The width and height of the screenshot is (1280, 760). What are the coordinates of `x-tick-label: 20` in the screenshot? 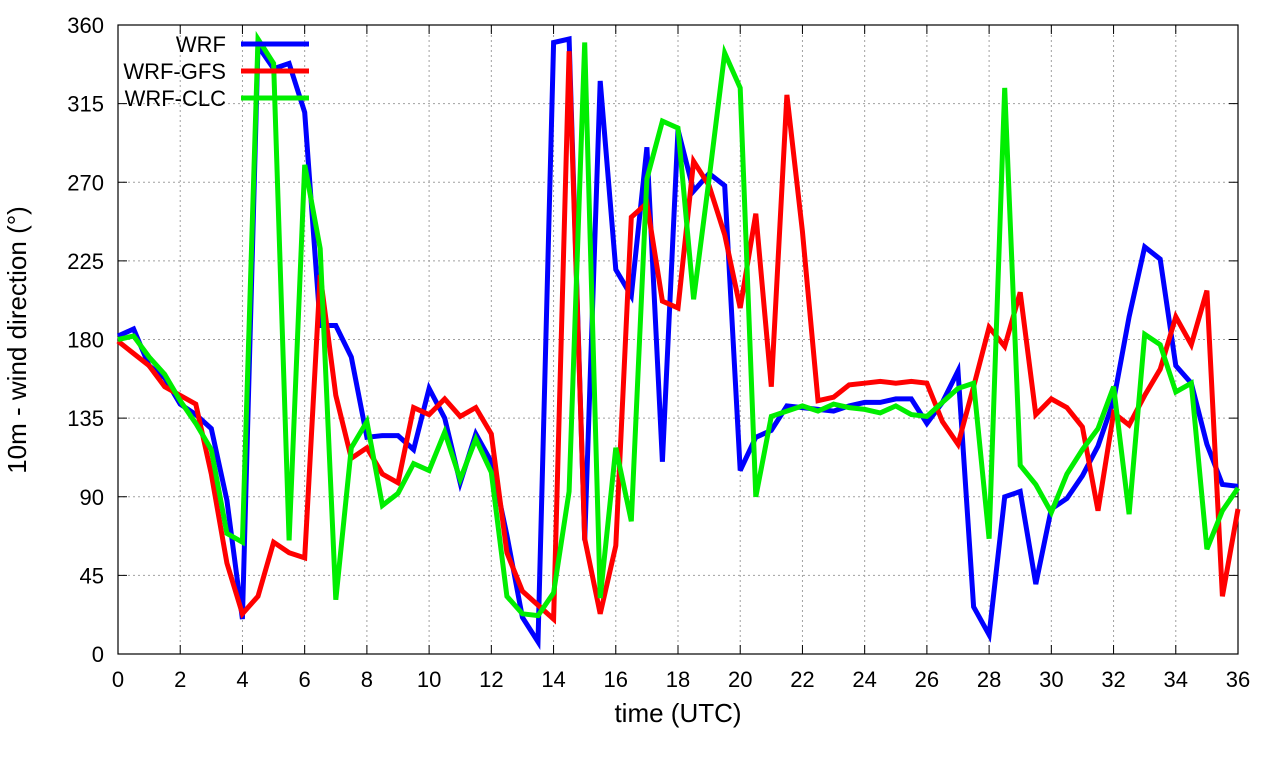 It's located at (740, 679).